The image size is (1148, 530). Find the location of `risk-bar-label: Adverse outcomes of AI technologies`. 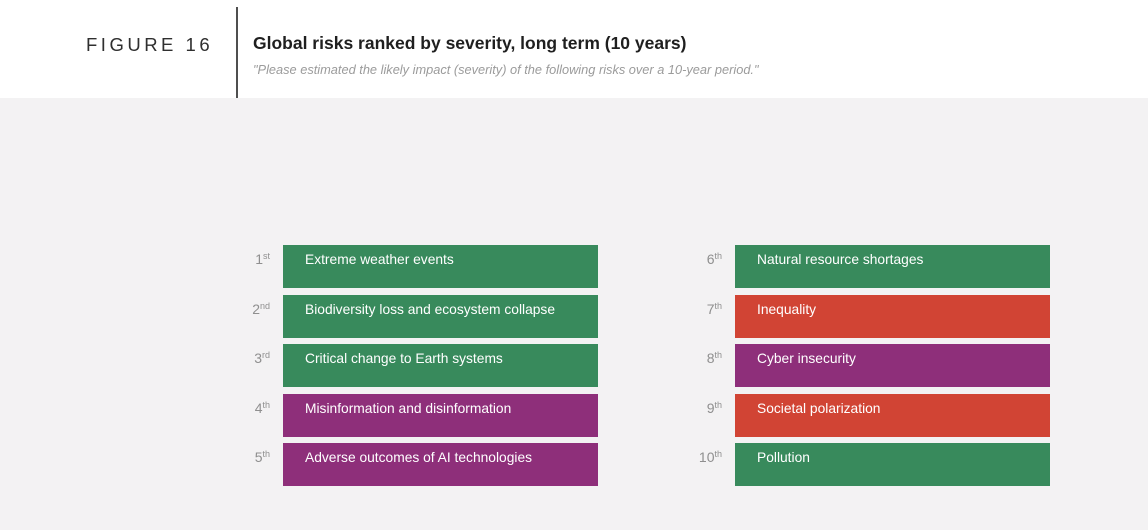

risk-bar-label: Adverse outcomes of AI technologies is located at coordinates (419, 457).